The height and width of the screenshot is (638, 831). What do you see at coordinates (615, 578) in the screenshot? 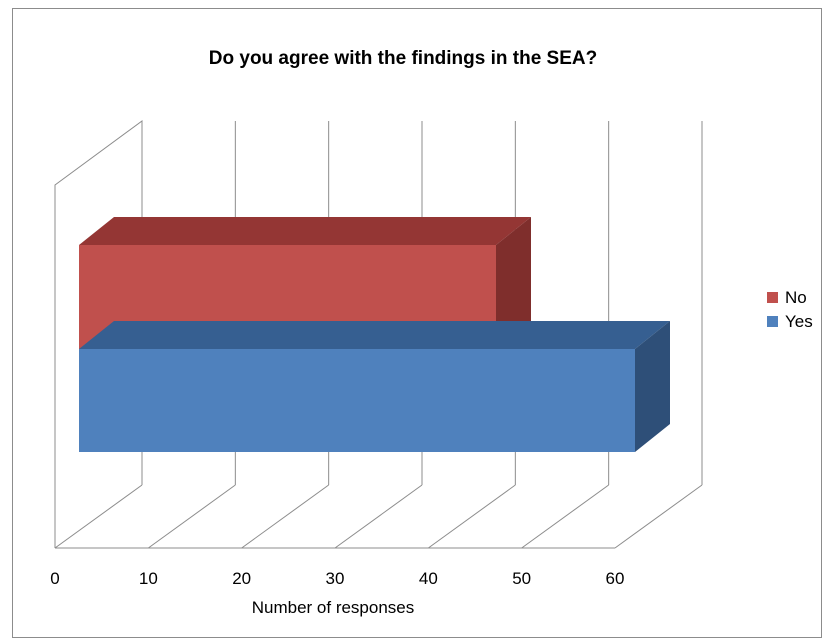
I see `x-tick-label: 60` at bounding box center [615, 578].